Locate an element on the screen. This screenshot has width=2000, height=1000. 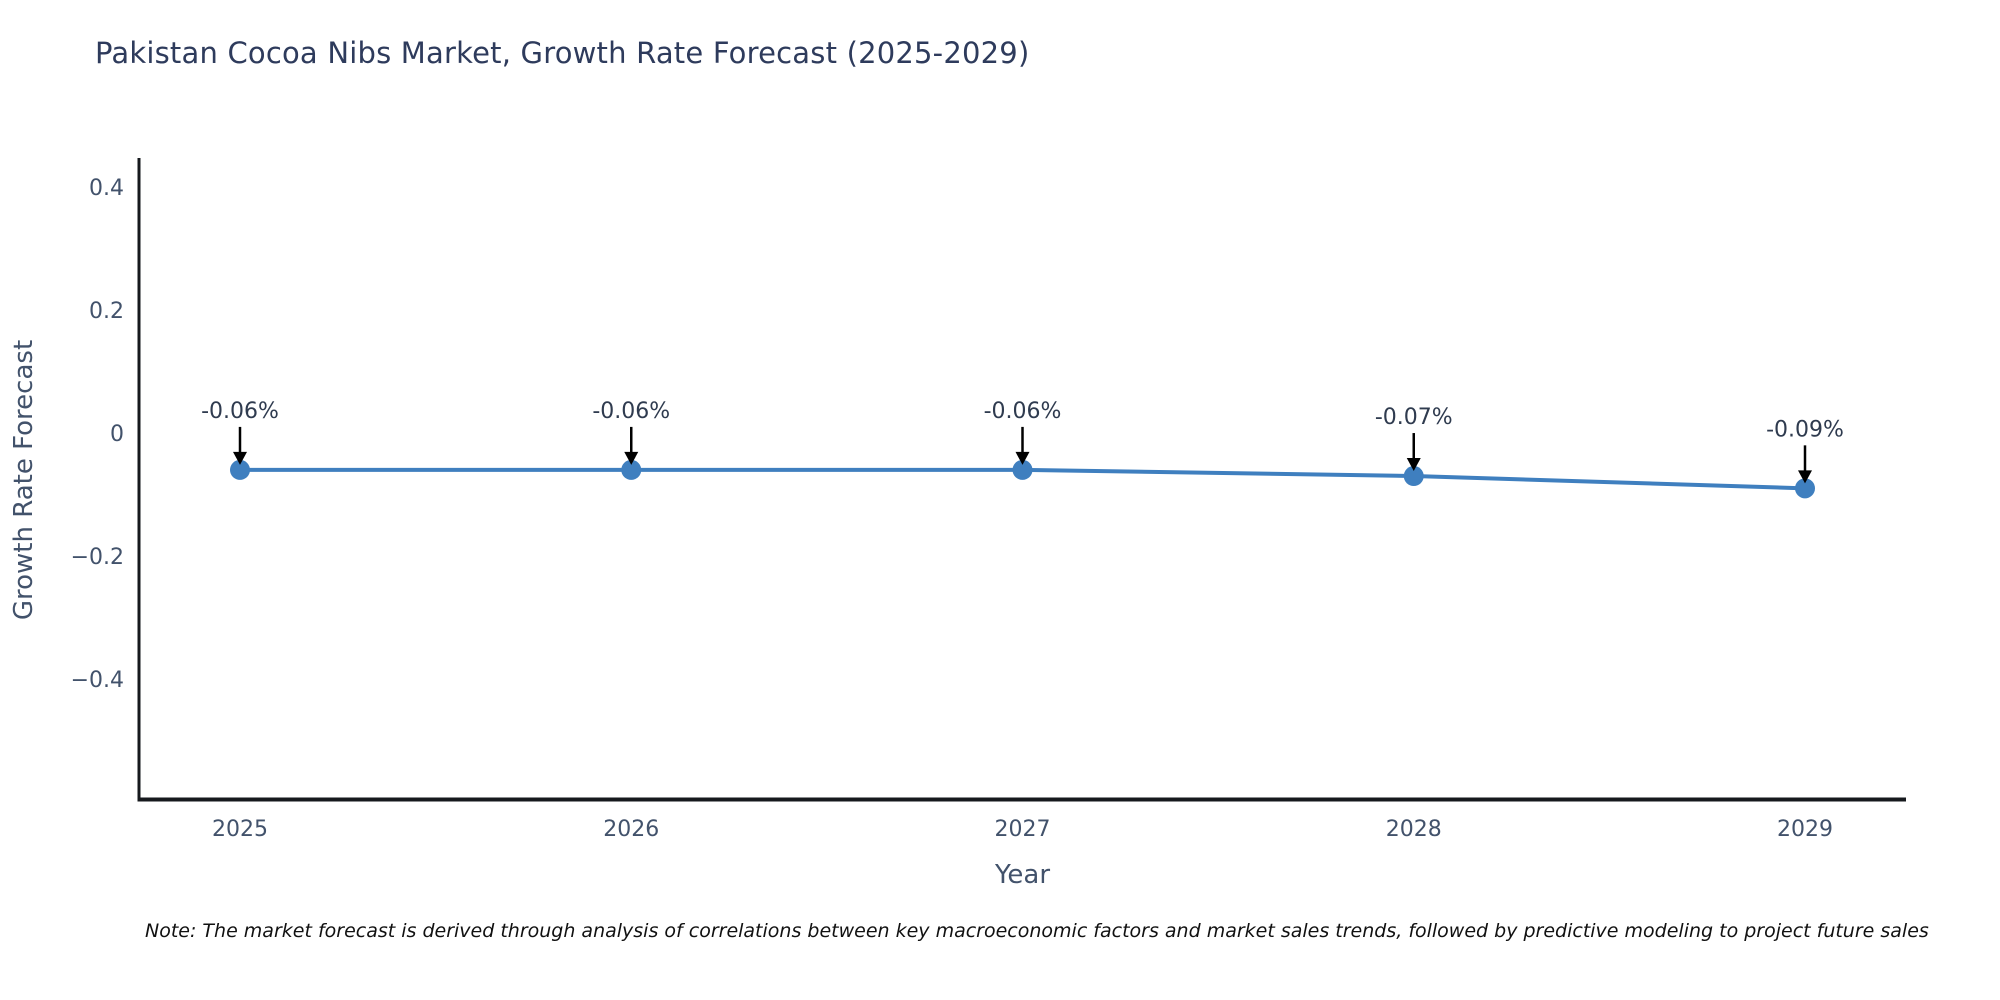
data-point-annotation: -0.07% is located at coordinates (1414, 417).